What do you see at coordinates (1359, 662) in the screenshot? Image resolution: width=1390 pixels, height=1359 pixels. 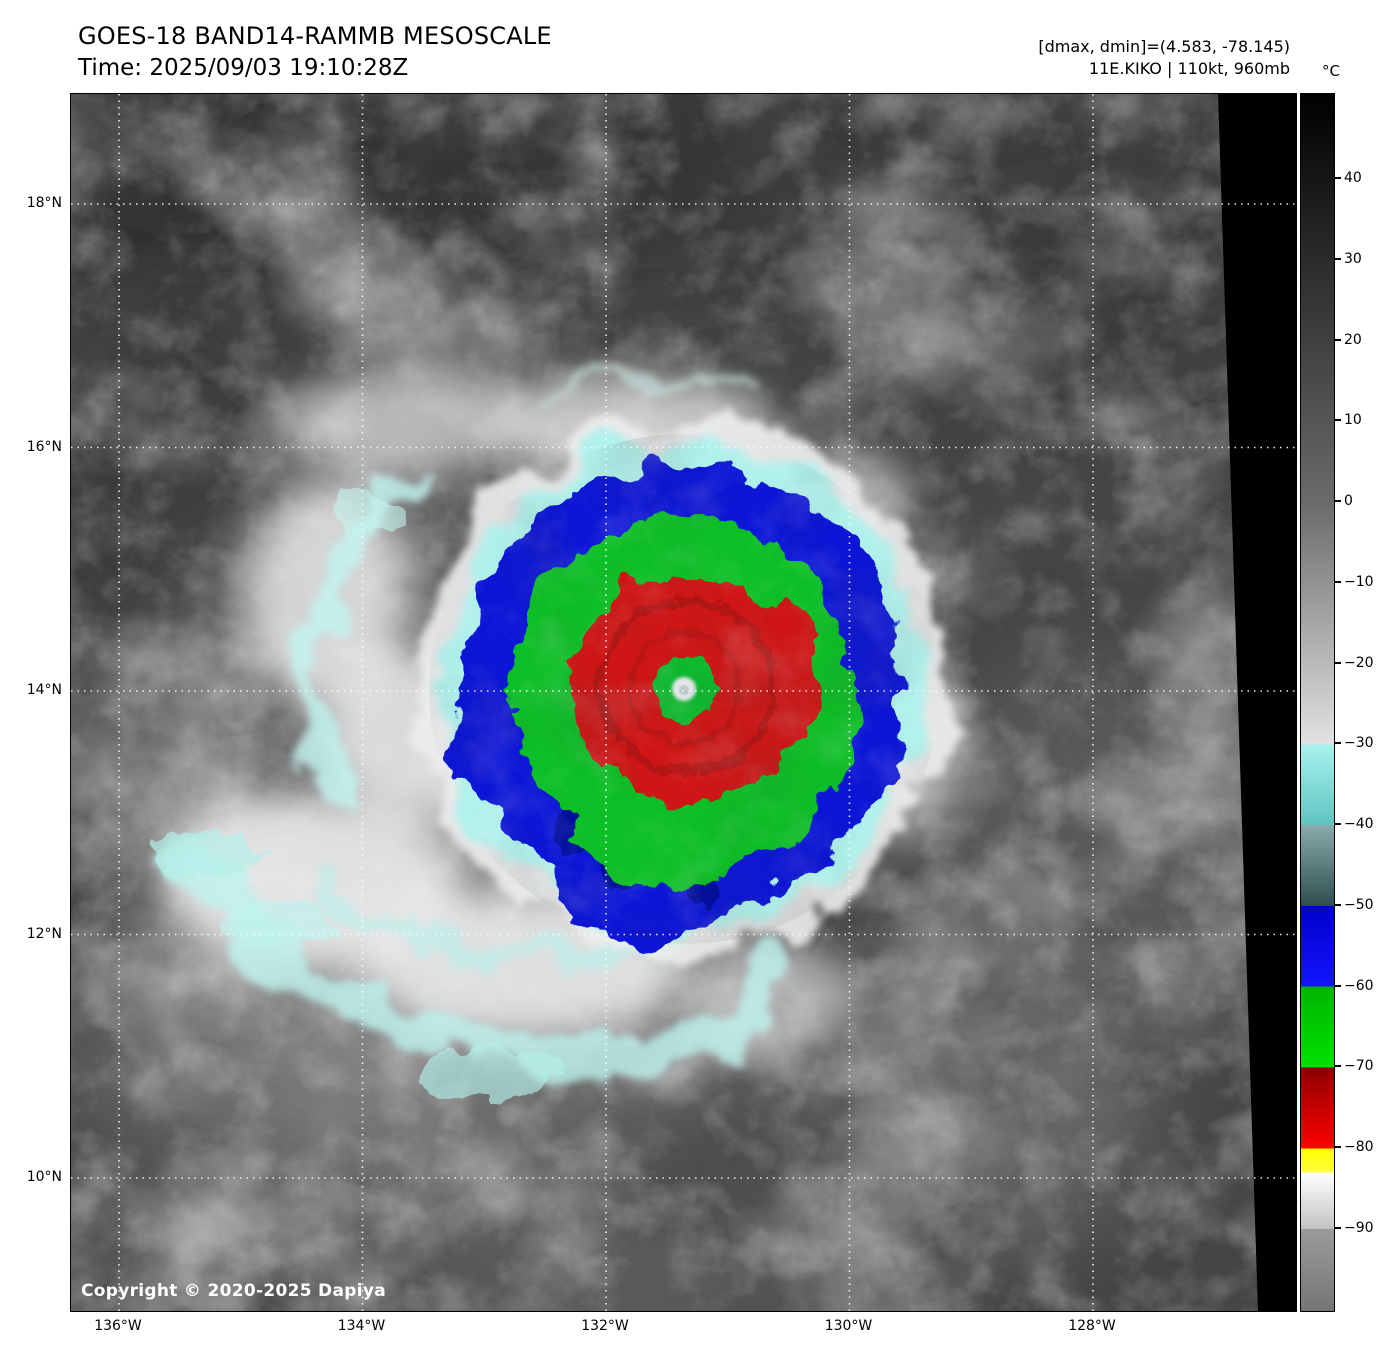 I see `colorbar-tick-label: −20` at bounding box center [1359, 662].